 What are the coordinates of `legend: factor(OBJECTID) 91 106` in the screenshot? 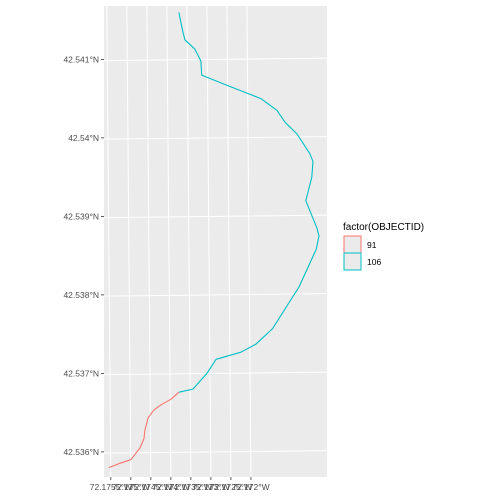 It's located at (383, 246).